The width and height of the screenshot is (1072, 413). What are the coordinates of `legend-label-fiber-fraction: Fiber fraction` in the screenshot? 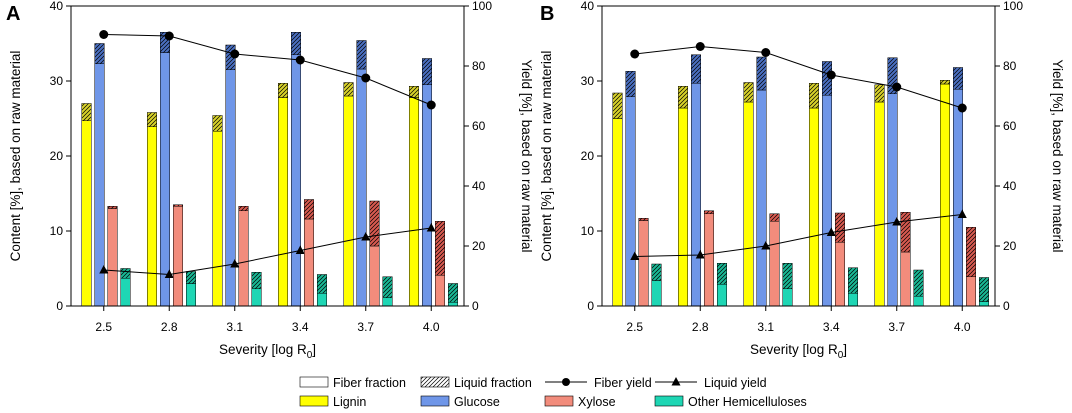 It's located at (369, 383).